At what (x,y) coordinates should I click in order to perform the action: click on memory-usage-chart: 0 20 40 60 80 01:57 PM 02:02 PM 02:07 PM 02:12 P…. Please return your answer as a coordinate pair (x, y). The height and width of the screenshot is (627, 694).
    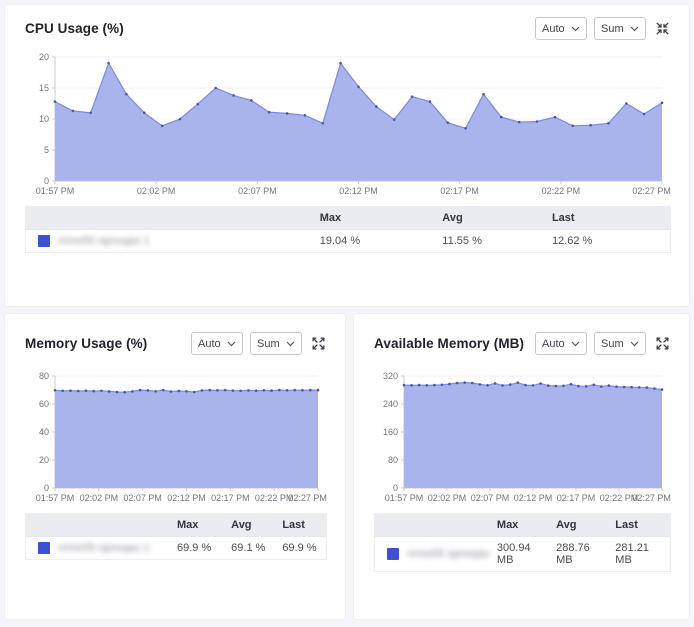
    Looking at the image, I should click on (176, 437).